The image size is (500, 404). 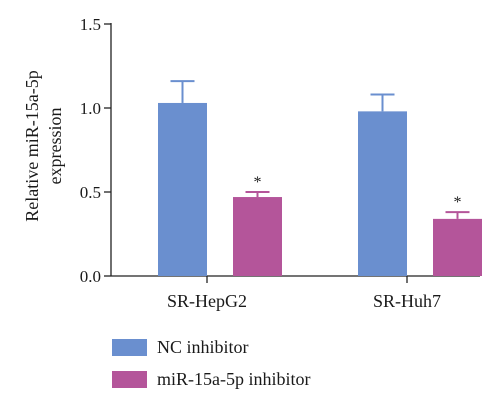 I want to click on x-tick-label: SR-HepG2, so click(x=207, y=301).